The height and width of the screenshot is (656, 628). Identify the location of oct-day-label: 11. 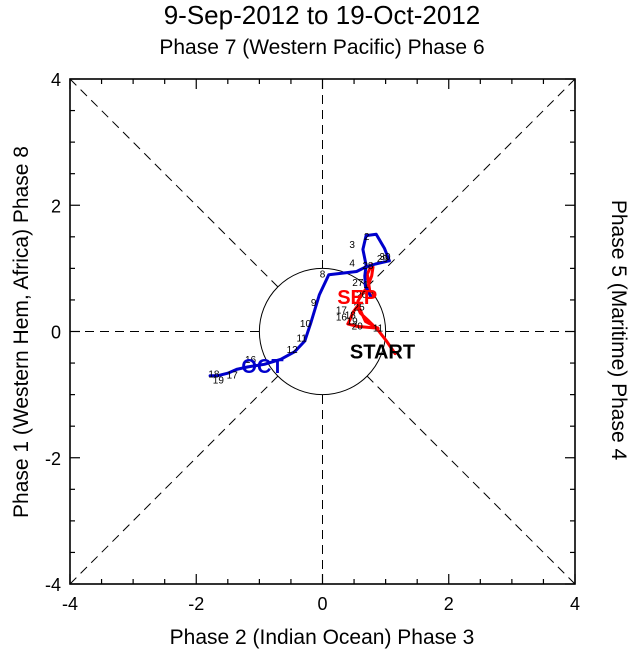
(301, 338).